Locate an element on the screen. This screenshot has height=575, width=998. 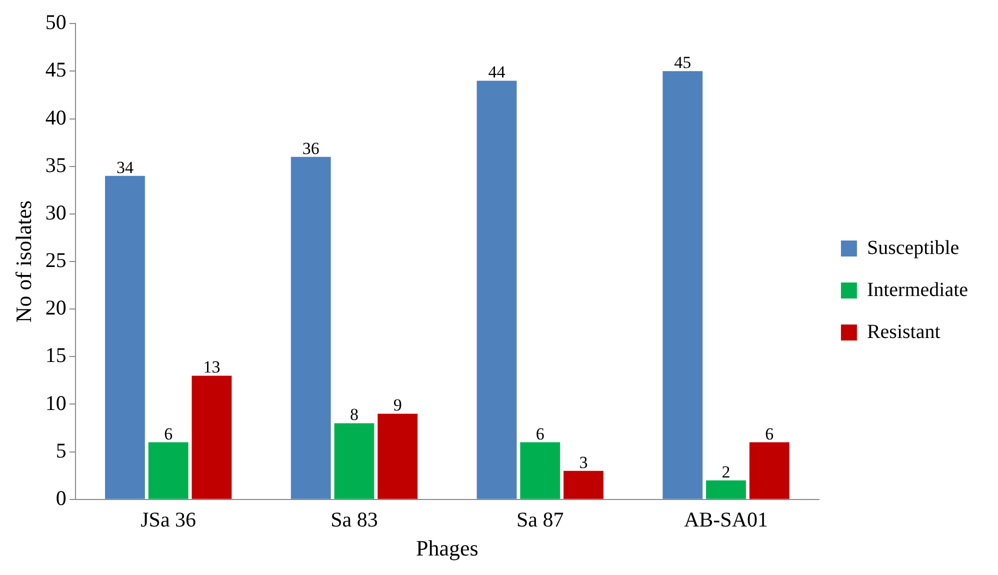
data-label: 36 is located at coordinates (311, 148).